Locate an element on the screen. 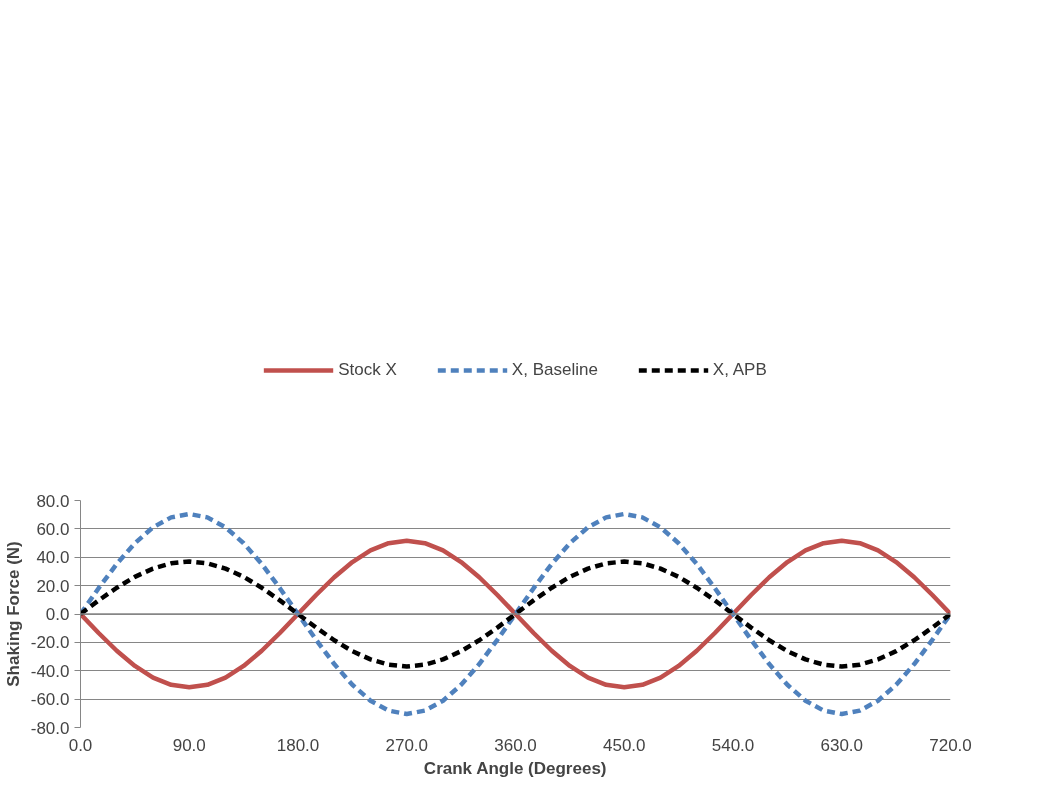 This screenshot has height=791, width=1052. y-tick-label: 20.0 is located at coordinates (53, 586).